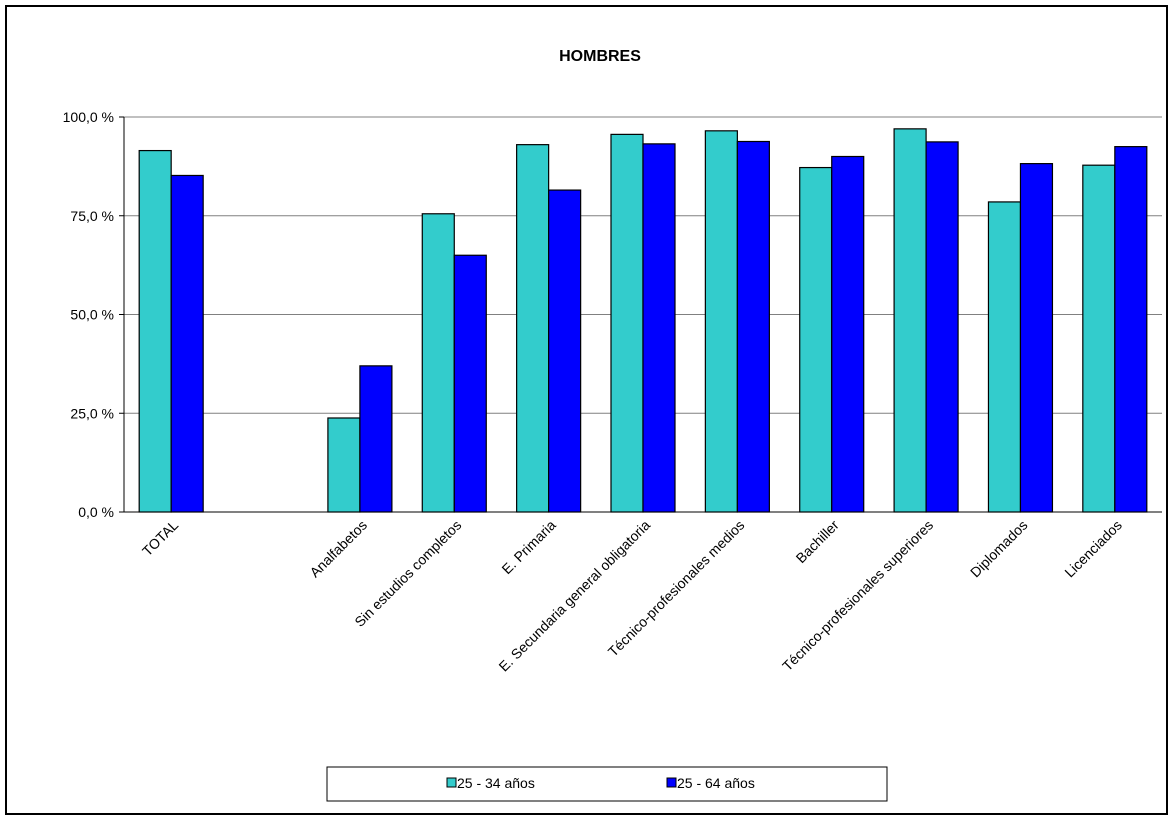 This screenshot has width=1171, height=815. Describe the element at coordinates (96, 512) in the screenshot. I see `y-tick-label: 0,0 %` at that location.